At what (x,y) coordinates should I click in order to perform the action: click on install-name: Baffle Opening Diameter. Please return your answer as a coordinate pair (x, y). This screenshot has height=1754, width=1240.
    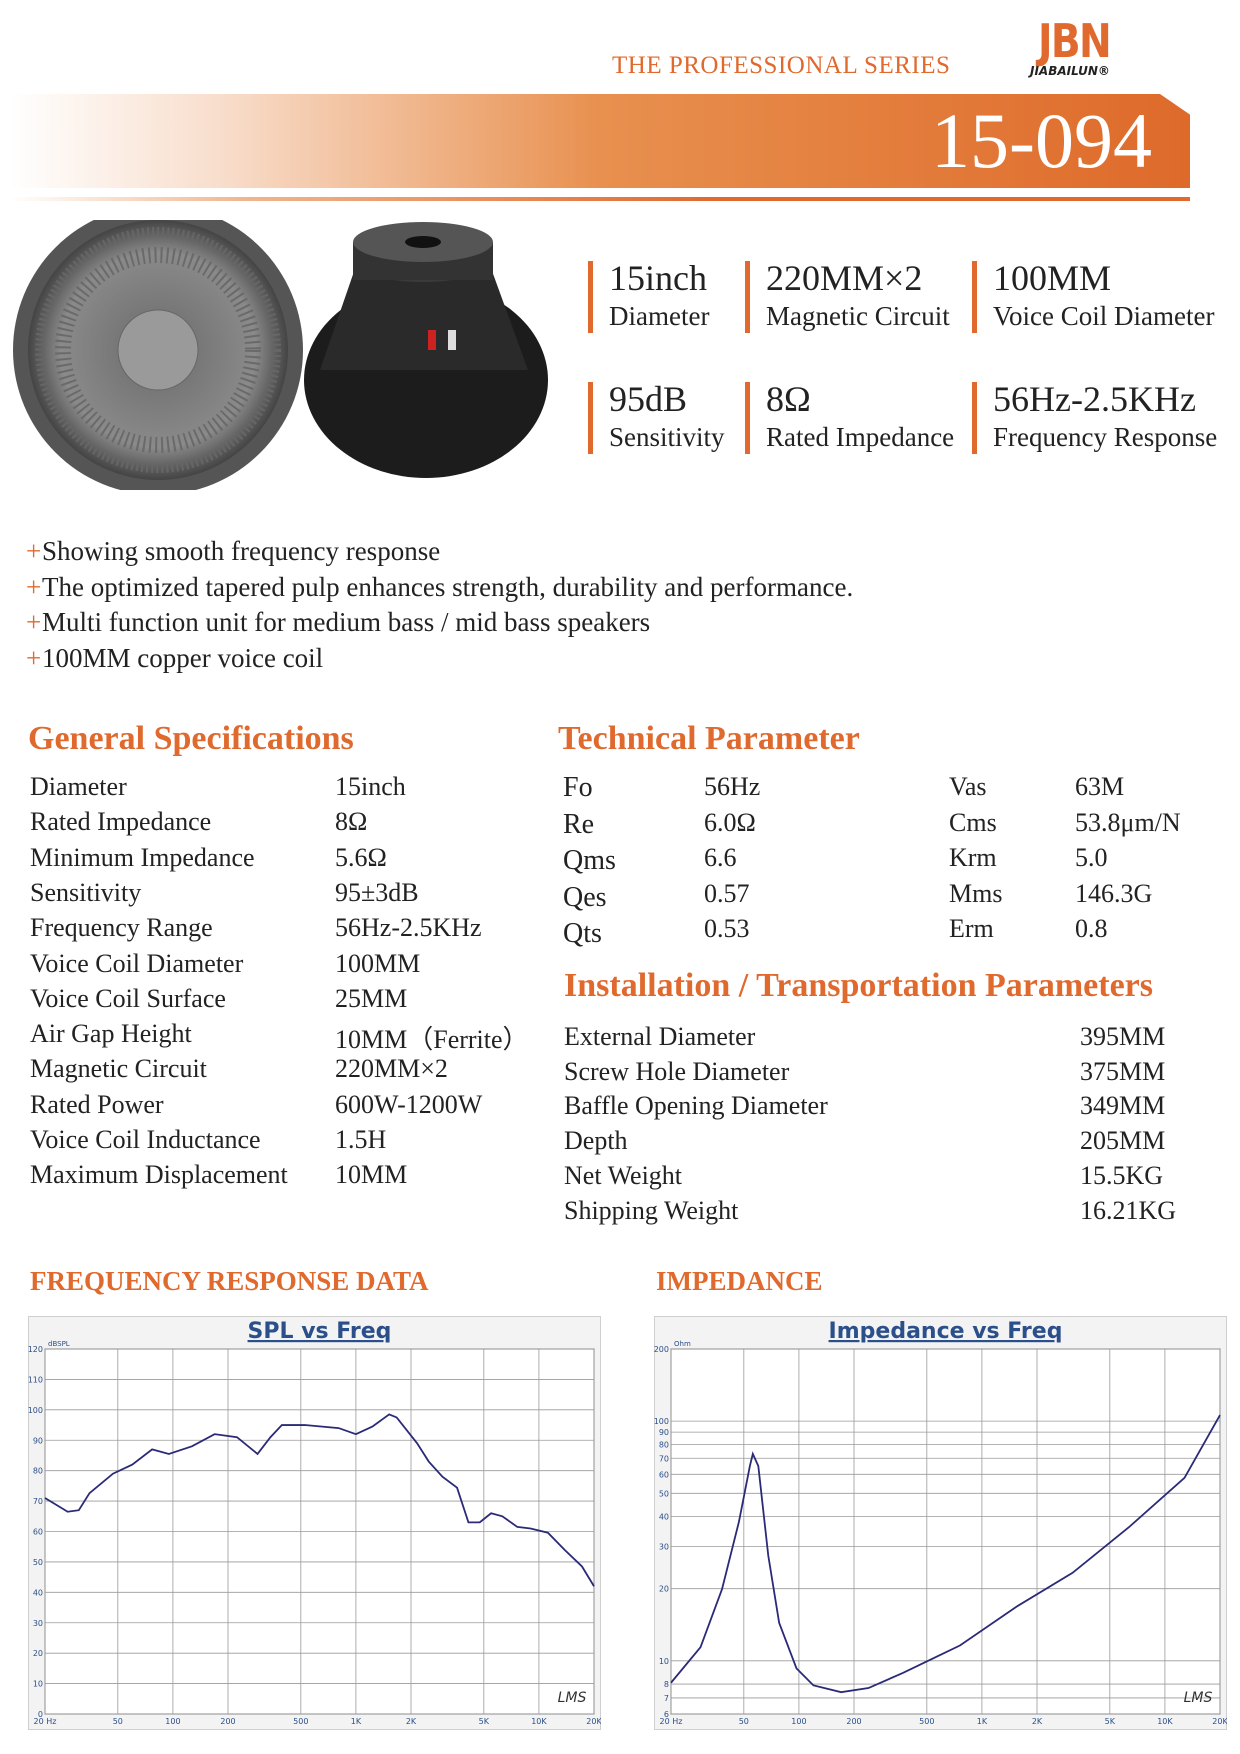
    Looking at the image, I should click on (696, 1106).